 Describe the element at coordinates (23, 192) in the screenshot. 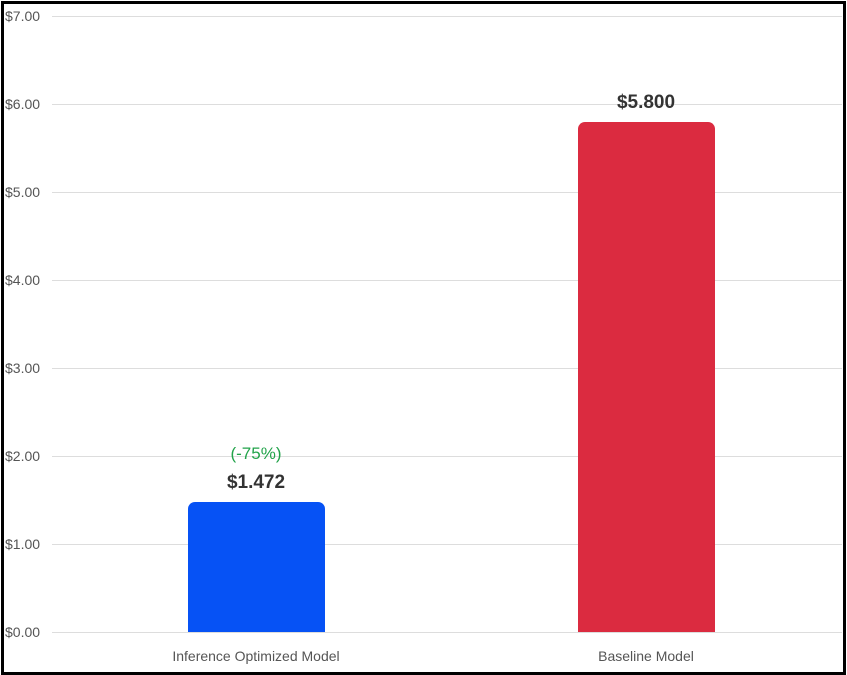

I see `y-axis-tick-label: $5.00` at that location.